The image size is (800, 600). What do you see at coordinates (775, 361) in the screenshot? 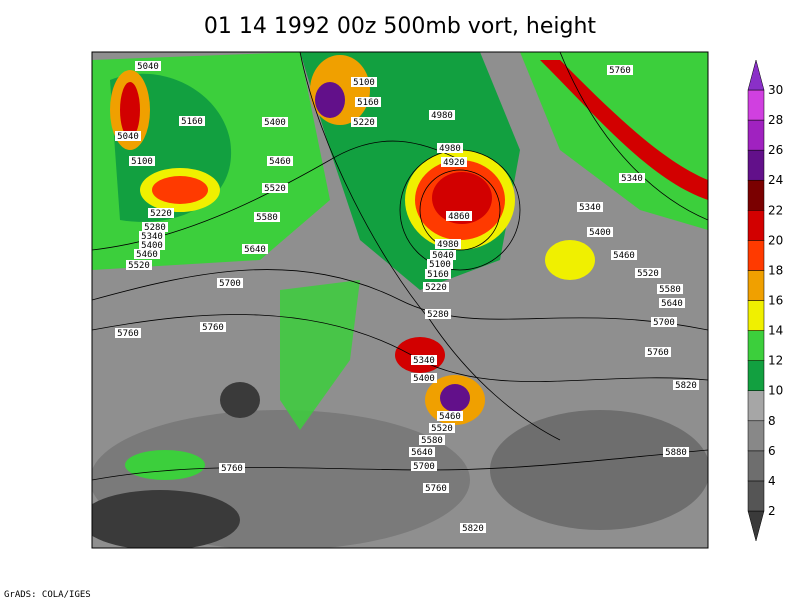
I see `colorbar-tick-label: 12` at bounding box center [775, 361].